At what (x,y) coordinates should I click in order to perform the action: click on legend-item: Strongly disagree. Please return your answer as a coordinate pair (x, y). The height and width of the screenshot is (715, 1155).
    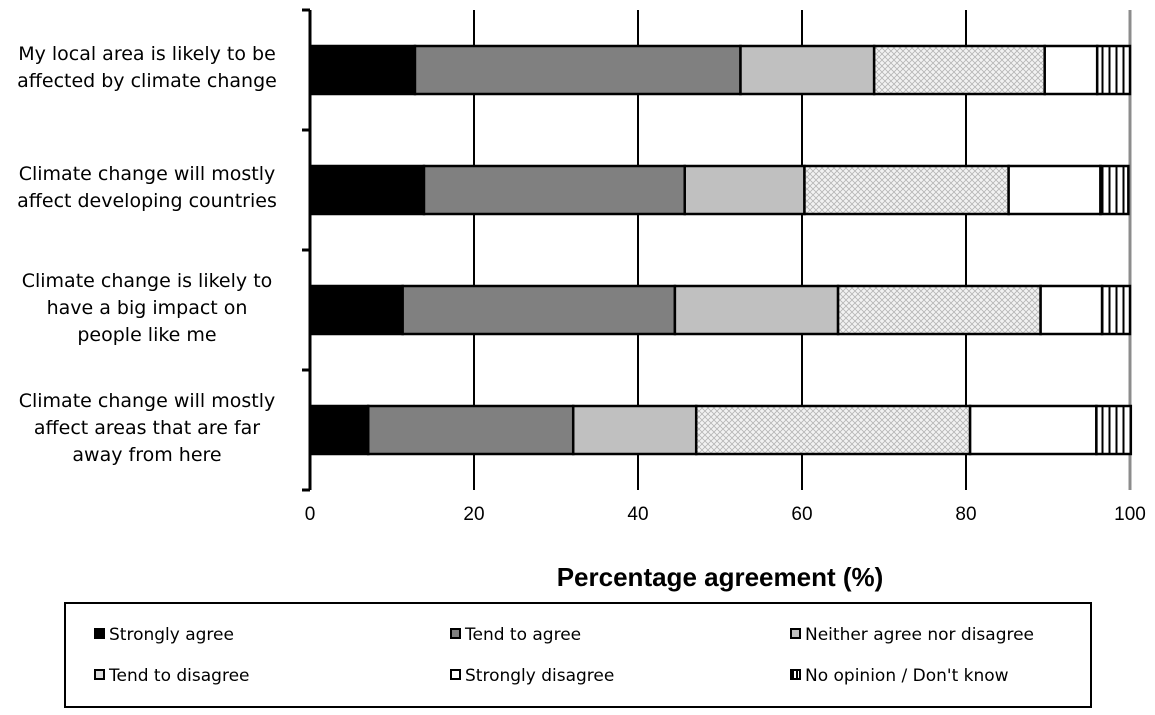
    Looking at the image, I should click on (532, 676).